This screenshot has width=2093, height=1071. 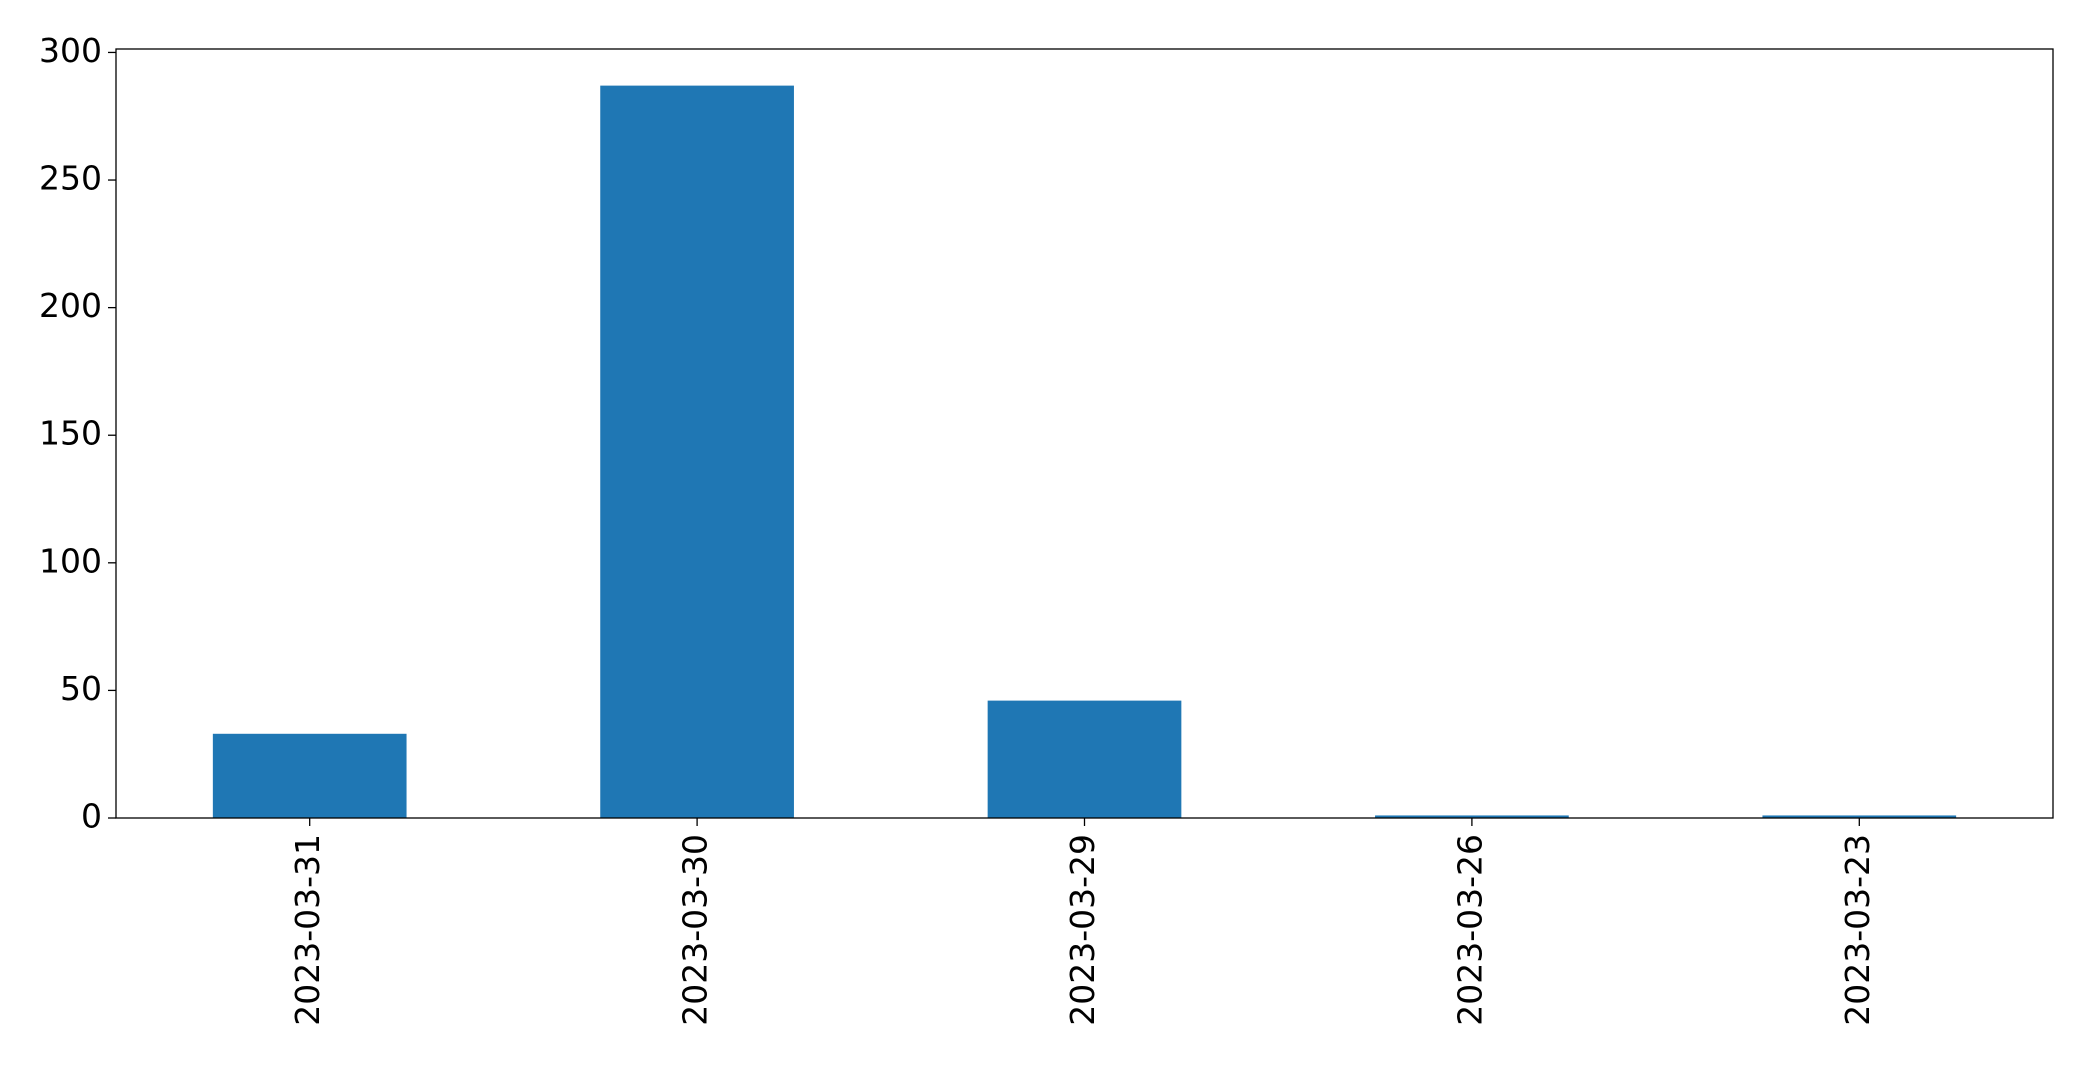 I want to click on y-tick-label: 150, so click(x=70, y=433).